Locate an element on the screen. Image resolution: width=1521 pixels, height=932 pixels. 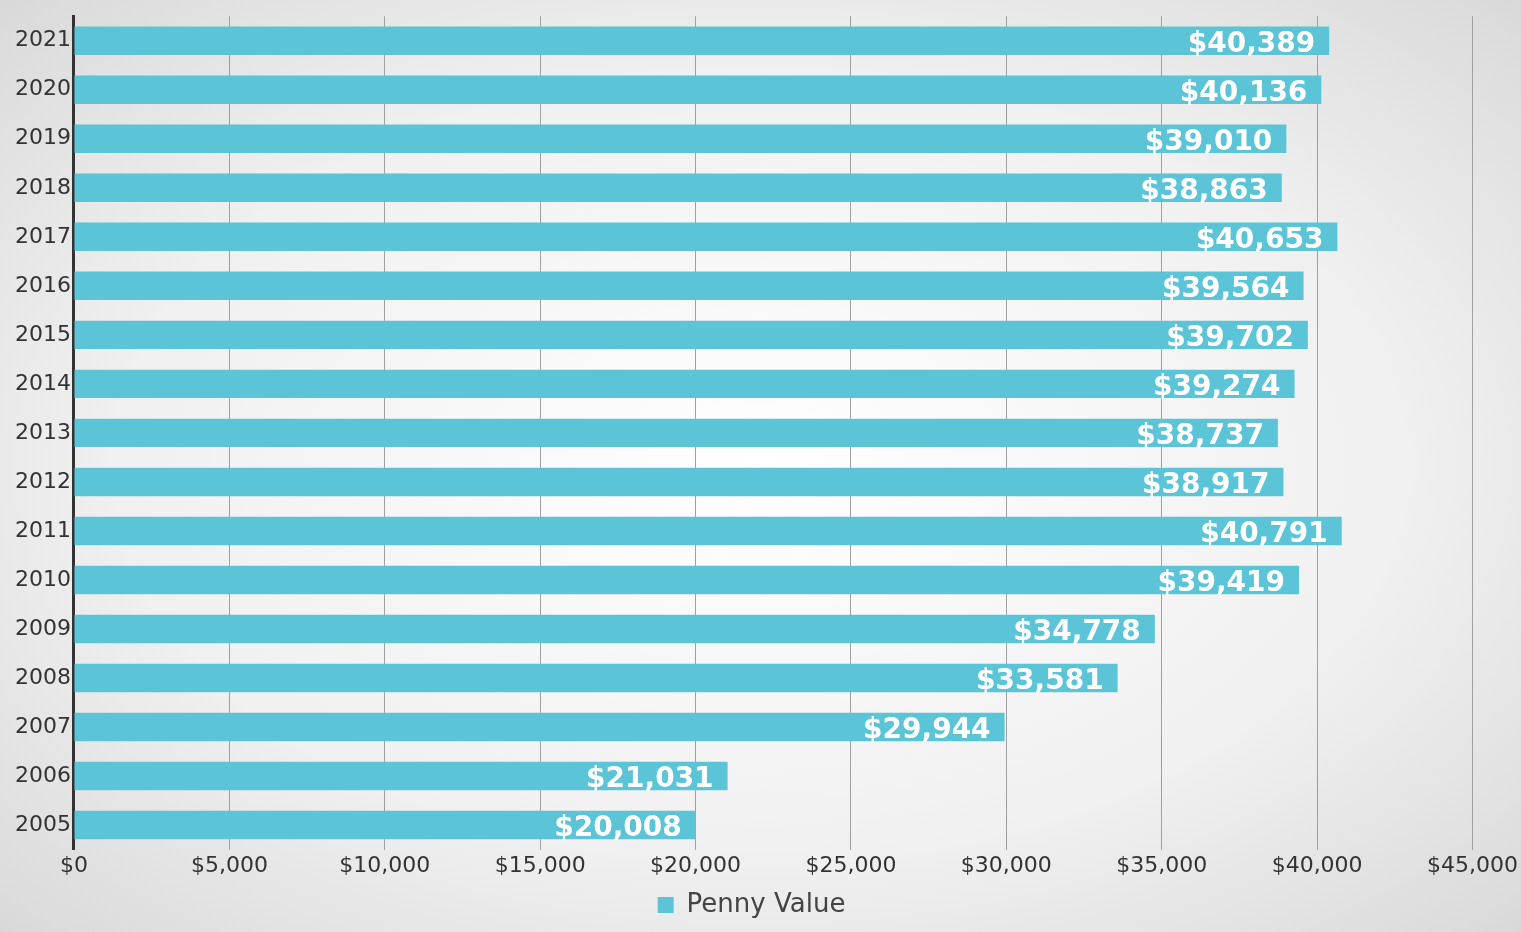
y-tick-label: 2020 is located at coordinates (42, 88).